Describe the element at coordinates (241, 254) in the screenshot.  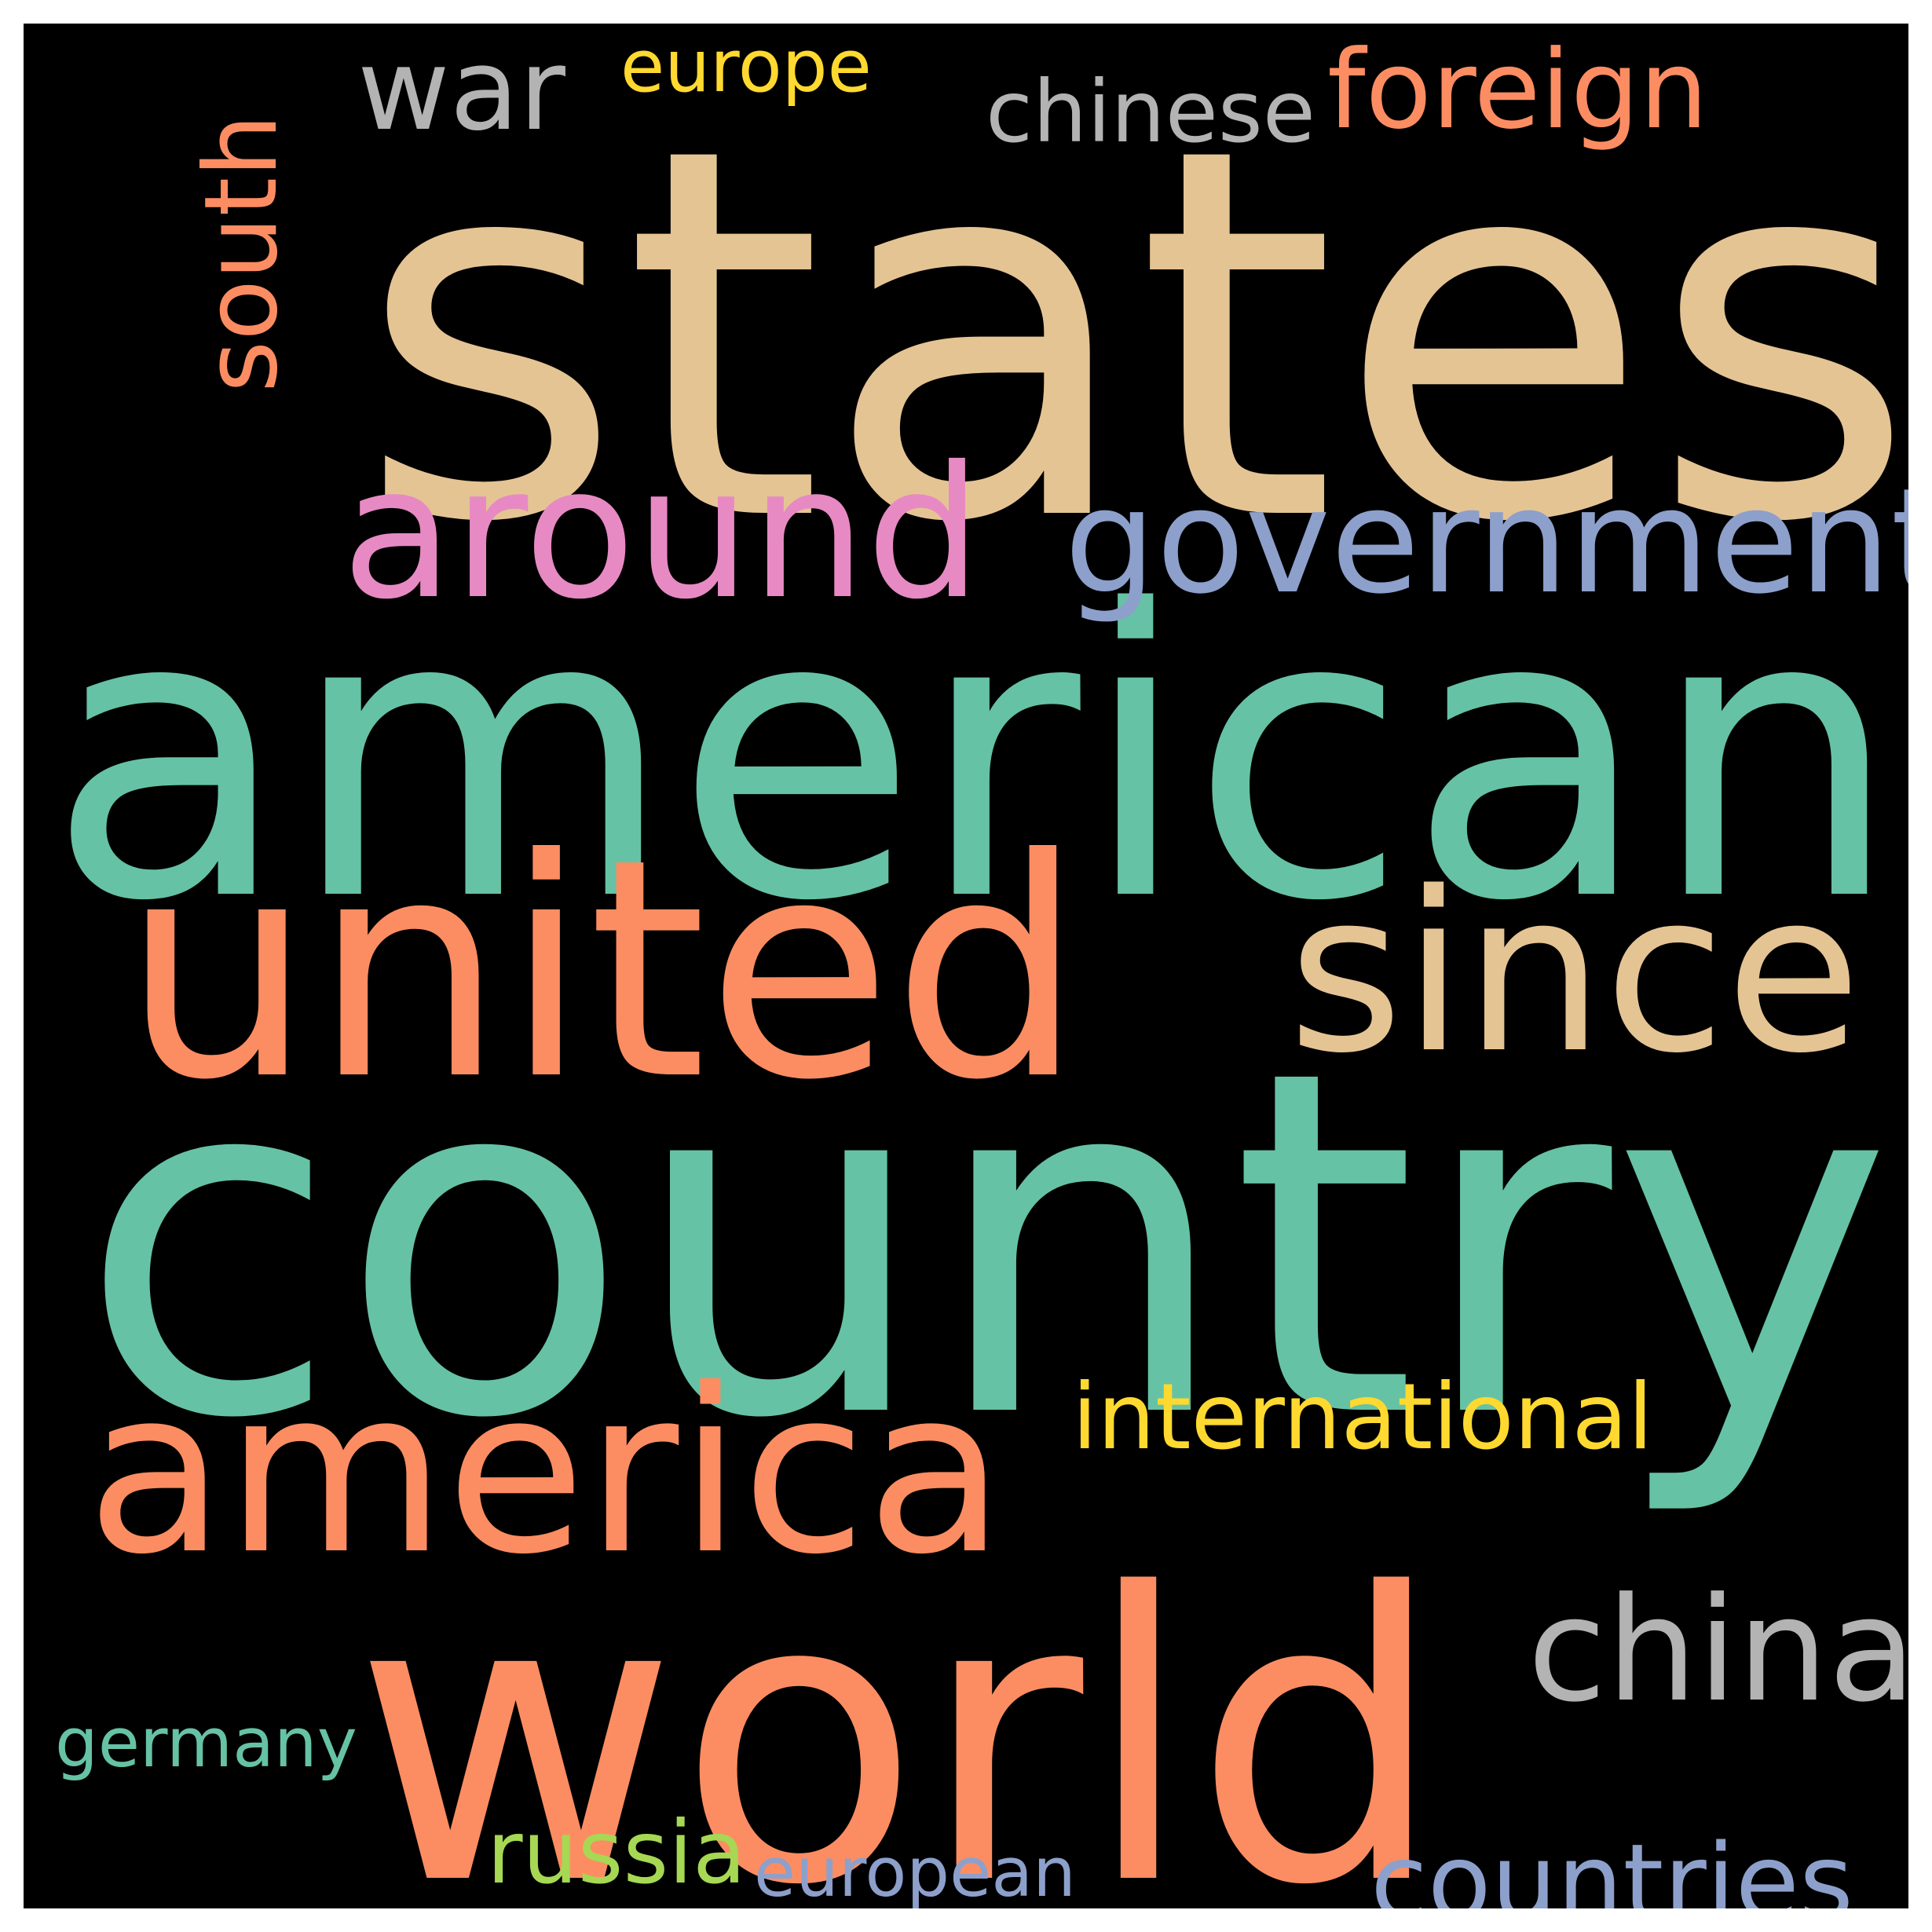
I see `word-south: south` at that location.